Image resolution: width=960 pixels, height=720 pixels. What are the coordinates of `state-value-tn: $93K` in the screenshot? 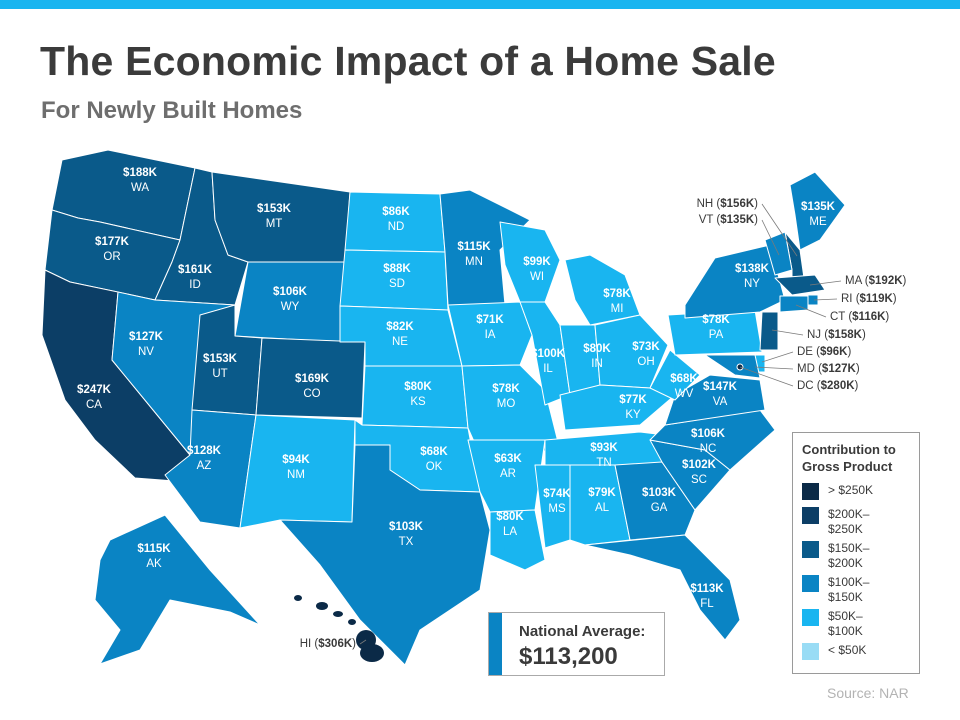 It's located at (604, 448).